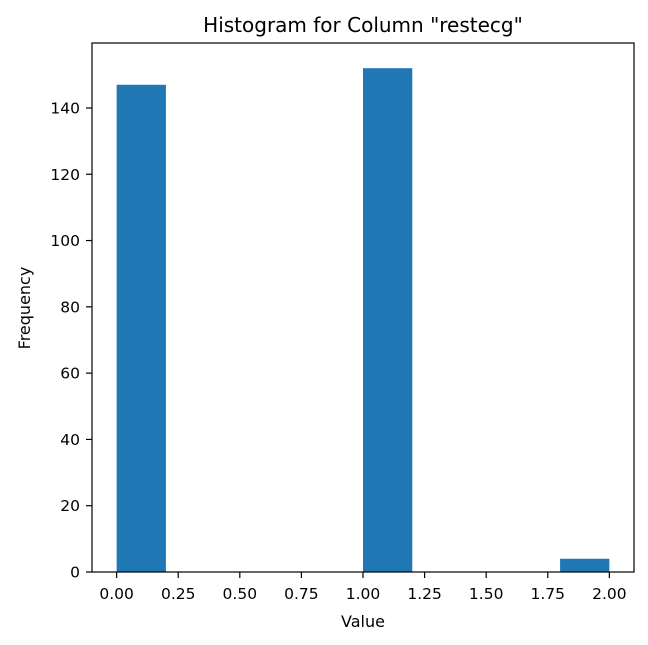 The image size is (648, 645). I want to click on x-tick-label-5: 1.25, so click(424, 594).